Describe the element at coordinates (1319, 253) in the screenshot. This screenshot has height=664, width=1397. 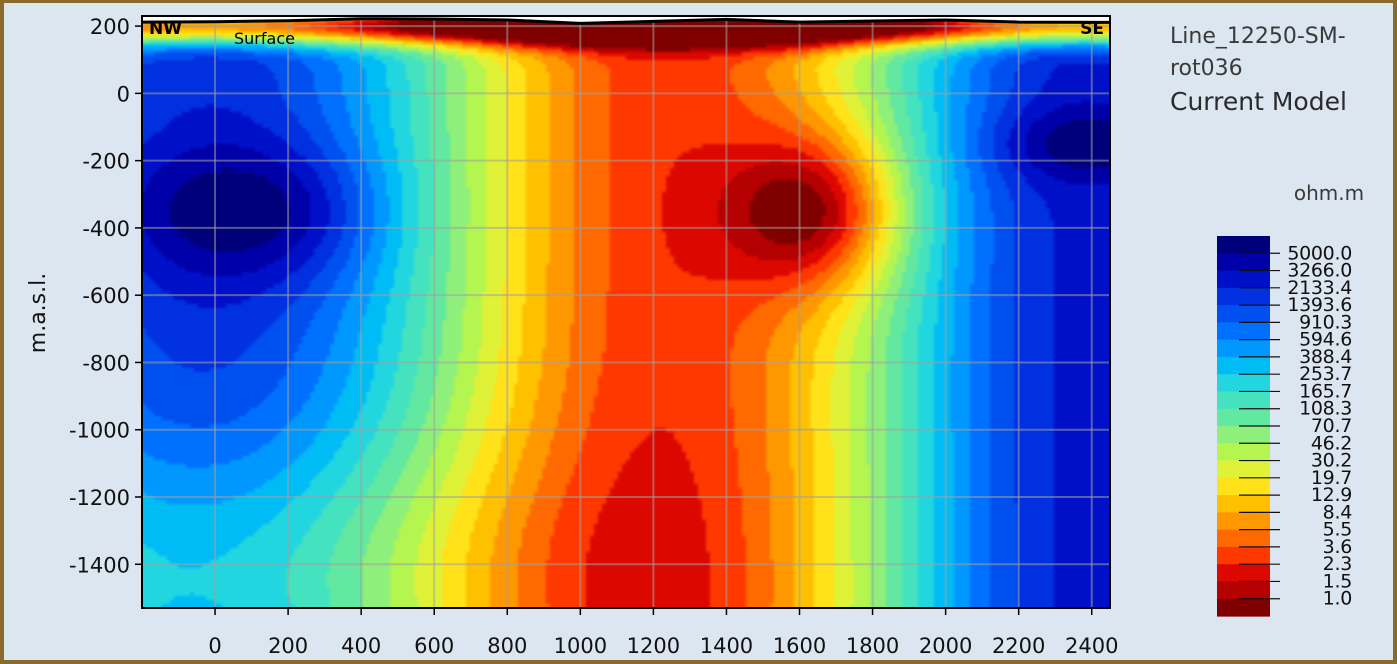
I see `colorbar-label: 5000.0` at that location.